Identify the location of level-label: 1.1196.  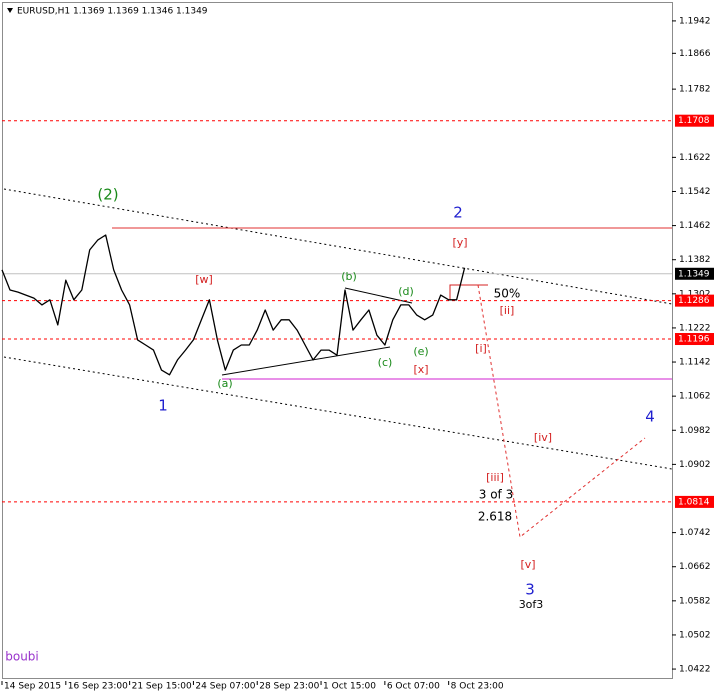
(694, 340).